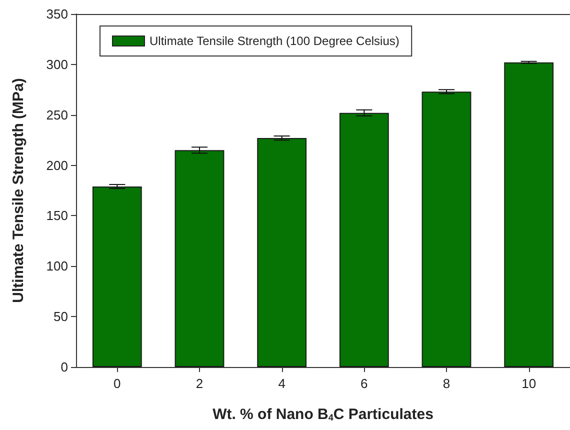 This screenshot has height=430, width=570. Describe the element at coordinates (529, 383) in the screenshot. I see `x-tick-label: 10` at that location.